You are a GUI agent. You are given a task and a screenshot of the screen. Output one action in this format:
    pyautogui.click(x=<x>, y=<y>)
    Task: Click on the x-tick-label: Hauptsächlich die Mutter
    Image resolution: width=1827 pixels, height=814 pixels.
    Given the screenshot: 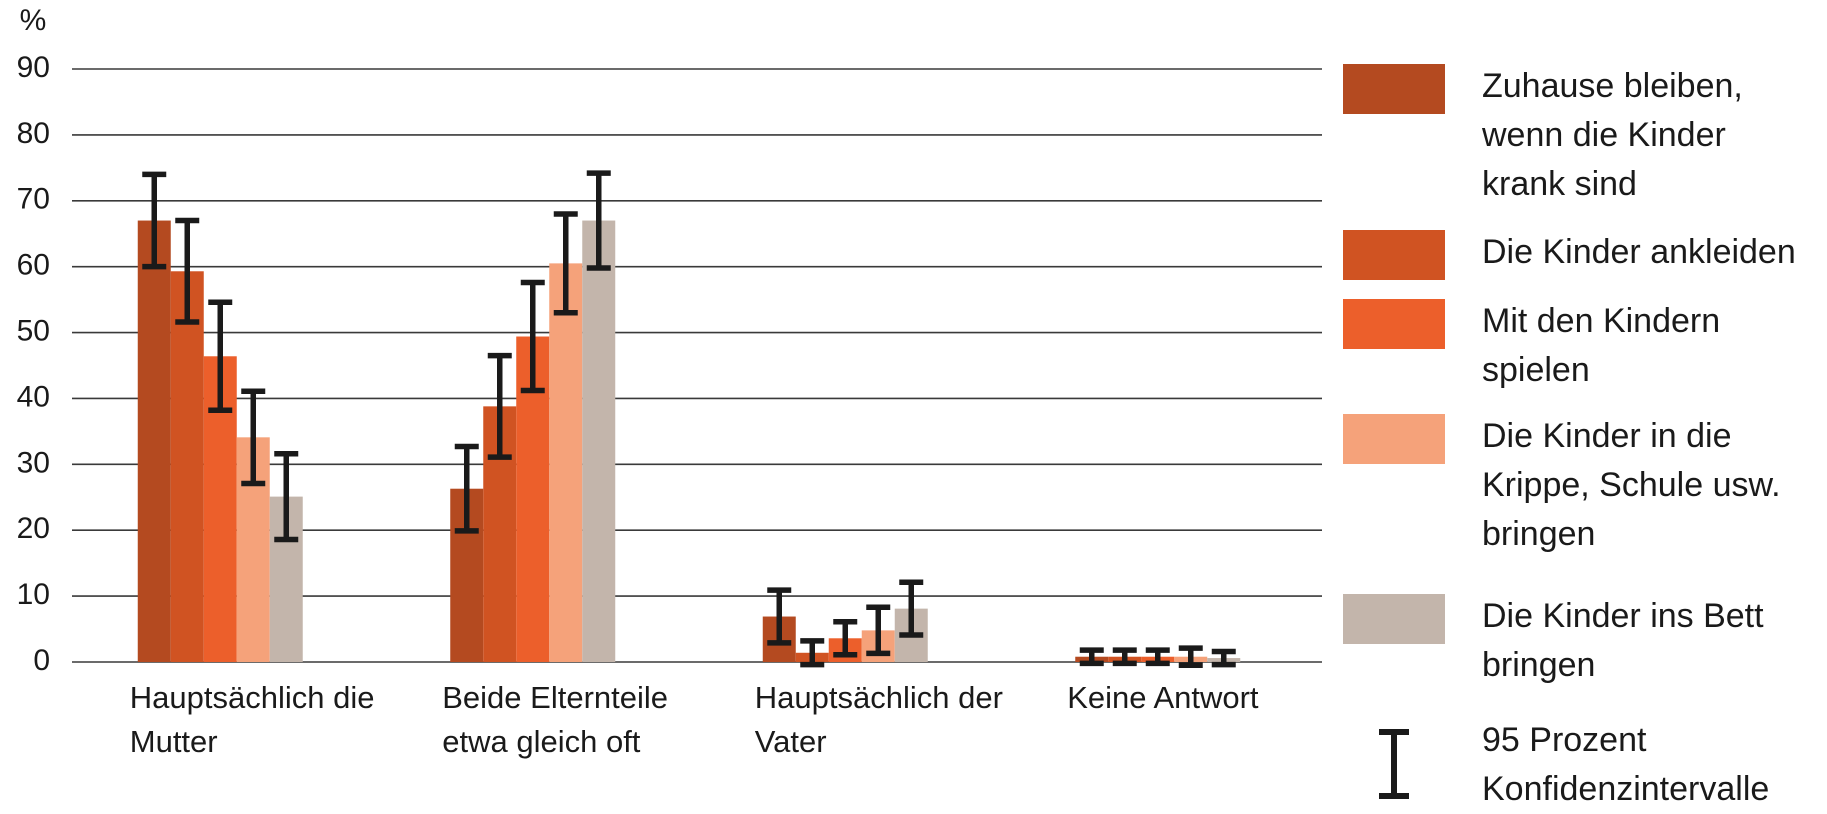 What is the action you would take?
    pyautogui.click(x=252, y=719)
    